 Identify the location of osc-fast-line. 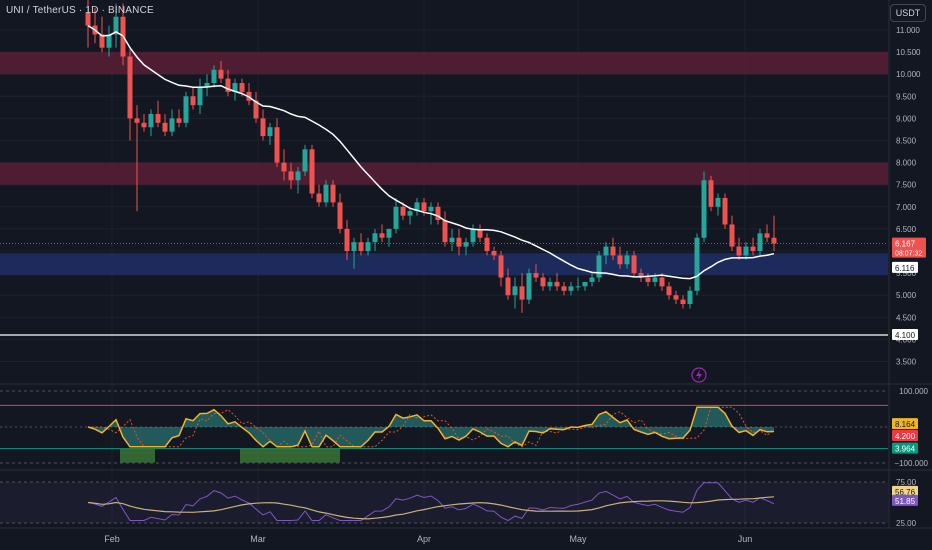
(431, 427).